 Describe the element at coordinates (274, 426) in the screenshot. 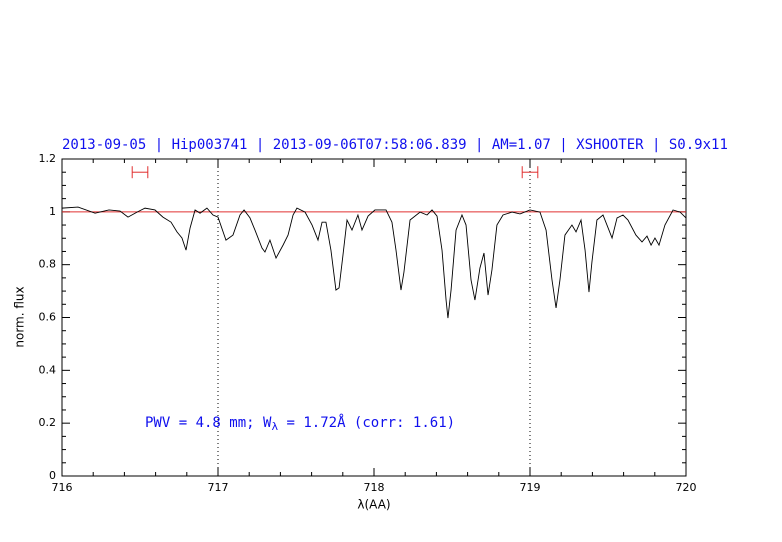

I see `annotation-subscript: λ` at that location.